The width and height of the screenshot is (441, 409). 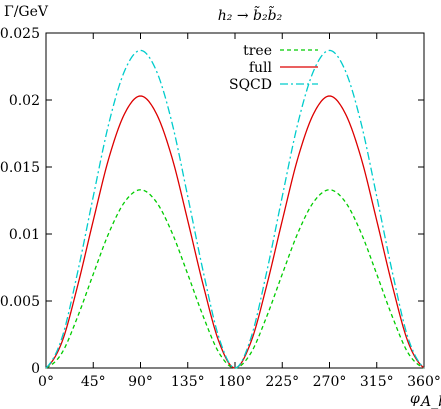 I want to click on x-axis-label: φ A_b, so click(x=425, y=400).